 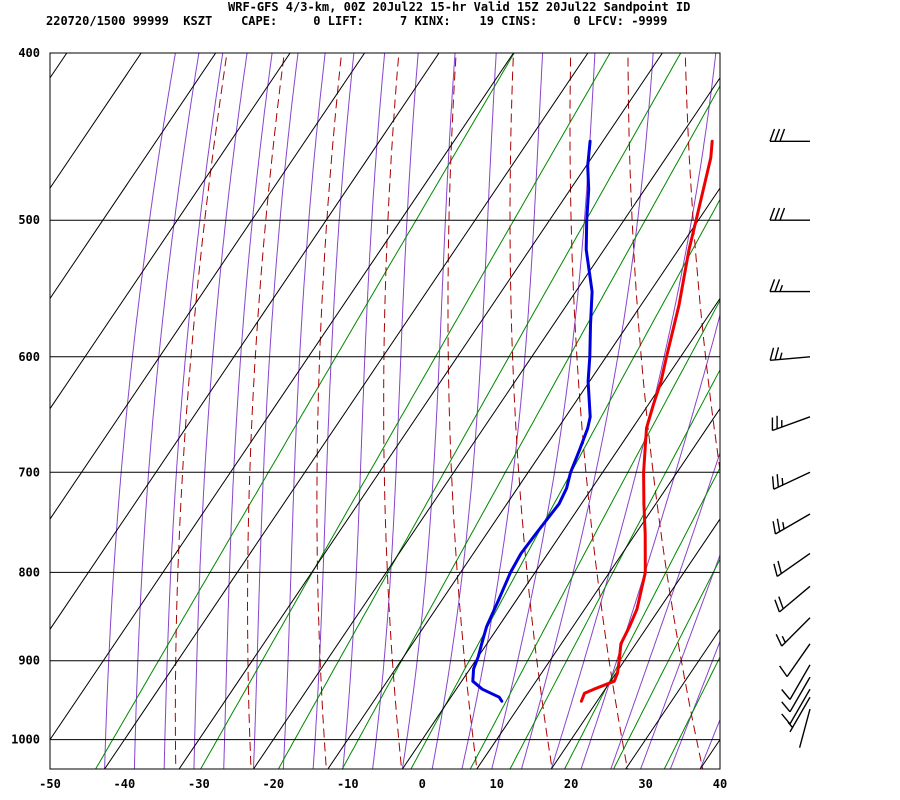 What do you see at coordinates (29, 357) in the screenshot?
I see `pressure-tick-label: 600` at bounding box center [29, 357].